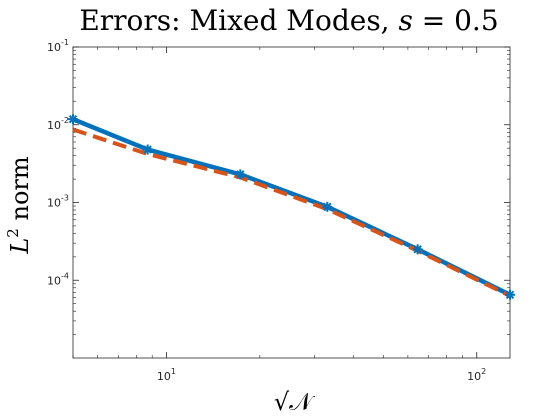 The image size is (560, 420). What do you see at coordinates (405, 20) in the screenshot?
I see `title-variable: s` at bounding box center [405, 20].